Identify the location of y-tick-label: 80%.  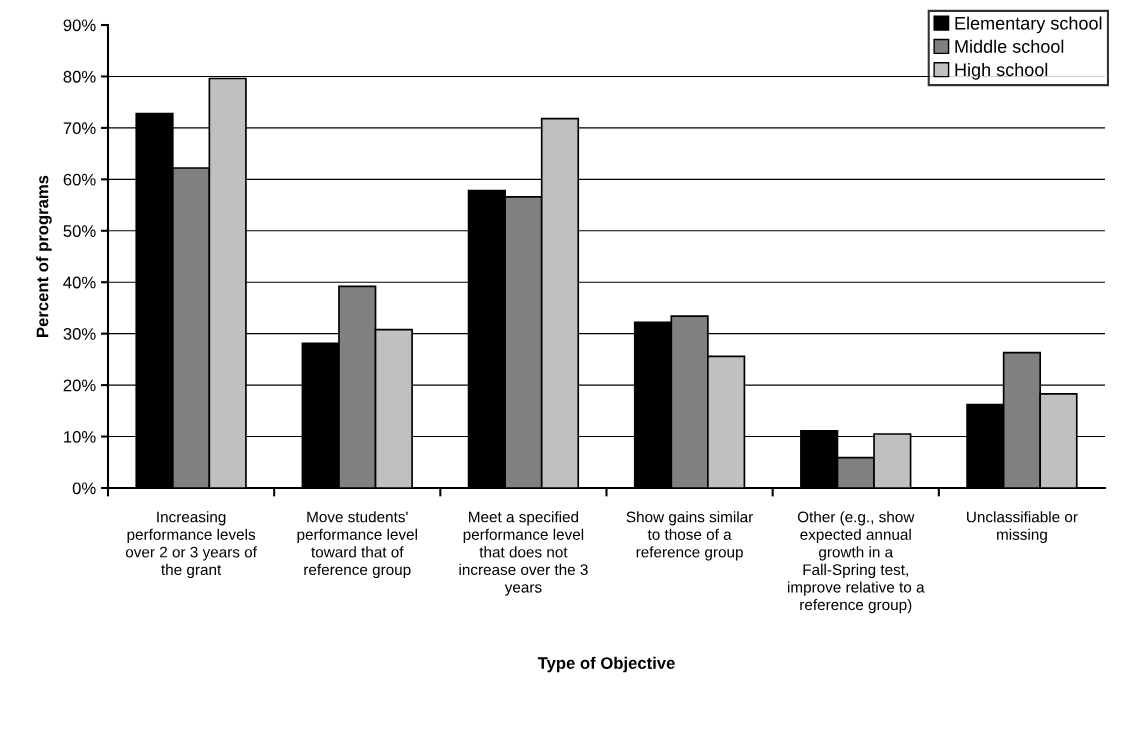
(79, 76).